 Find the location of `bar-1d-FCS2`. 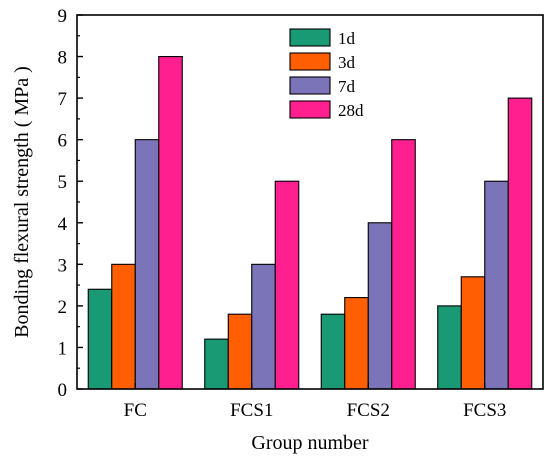

bar-1d-FCS2 is located at coordinates (333, 351).